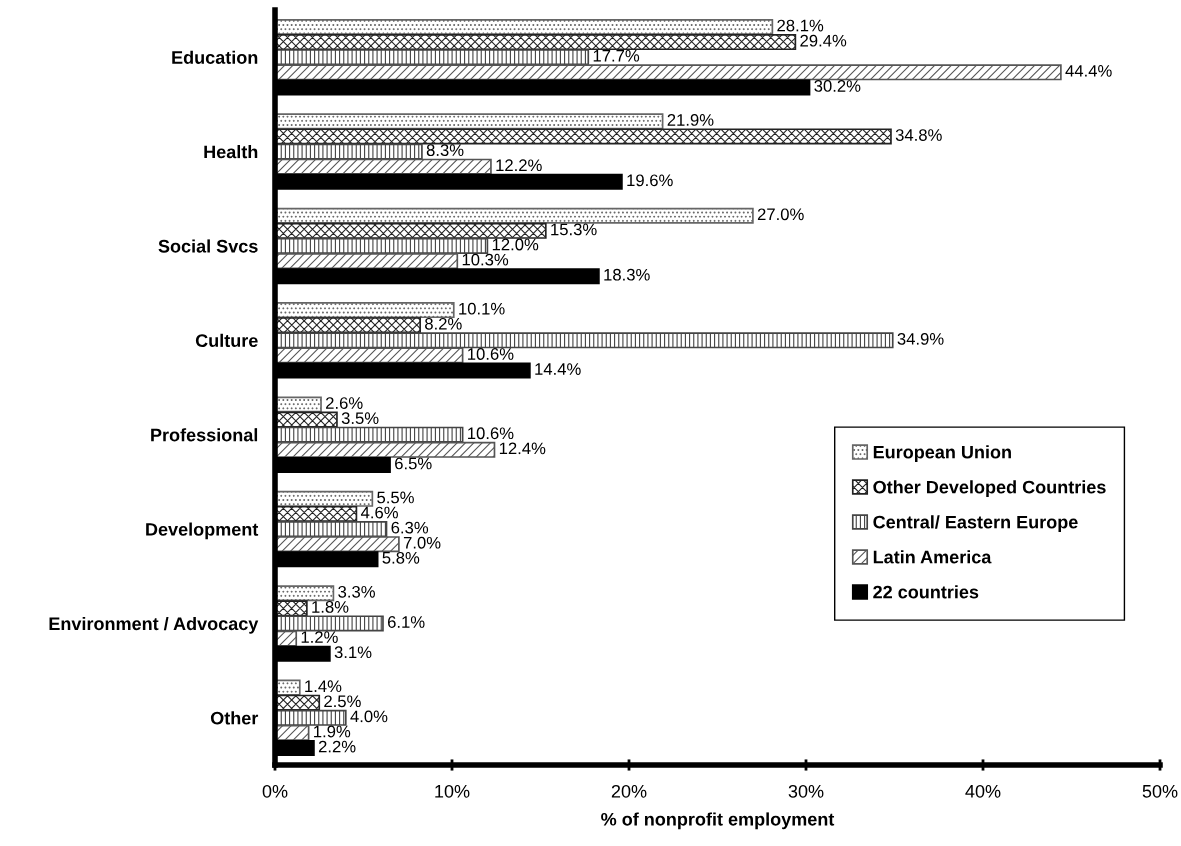 The image size is (1181, 846). Describe the element at coordinates (356, 591) in the screenshot. I see `data-label: 3.3%` at that location.